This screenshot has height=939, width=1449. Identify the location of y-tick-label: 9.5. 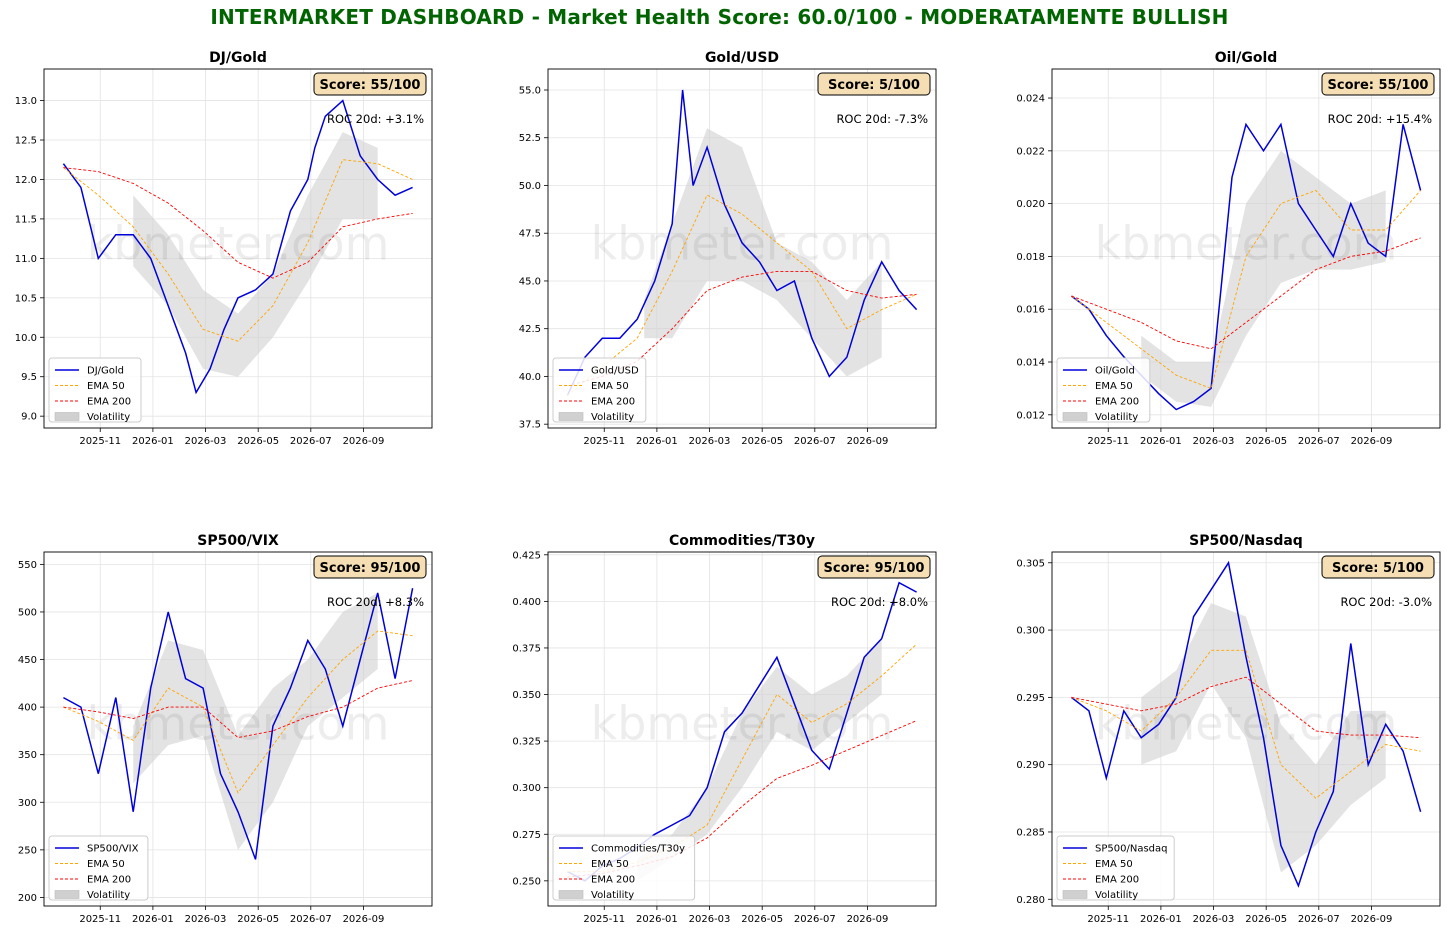
(29, 377).